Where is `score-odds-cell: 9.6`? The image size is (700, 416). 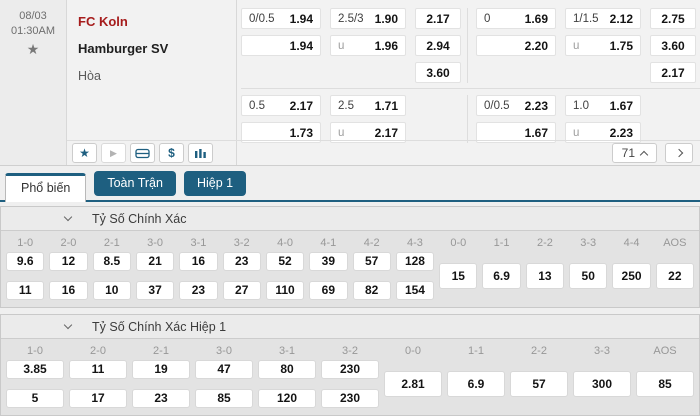 score-odds-cell: 9.6 is located at coordinates (25, 261).